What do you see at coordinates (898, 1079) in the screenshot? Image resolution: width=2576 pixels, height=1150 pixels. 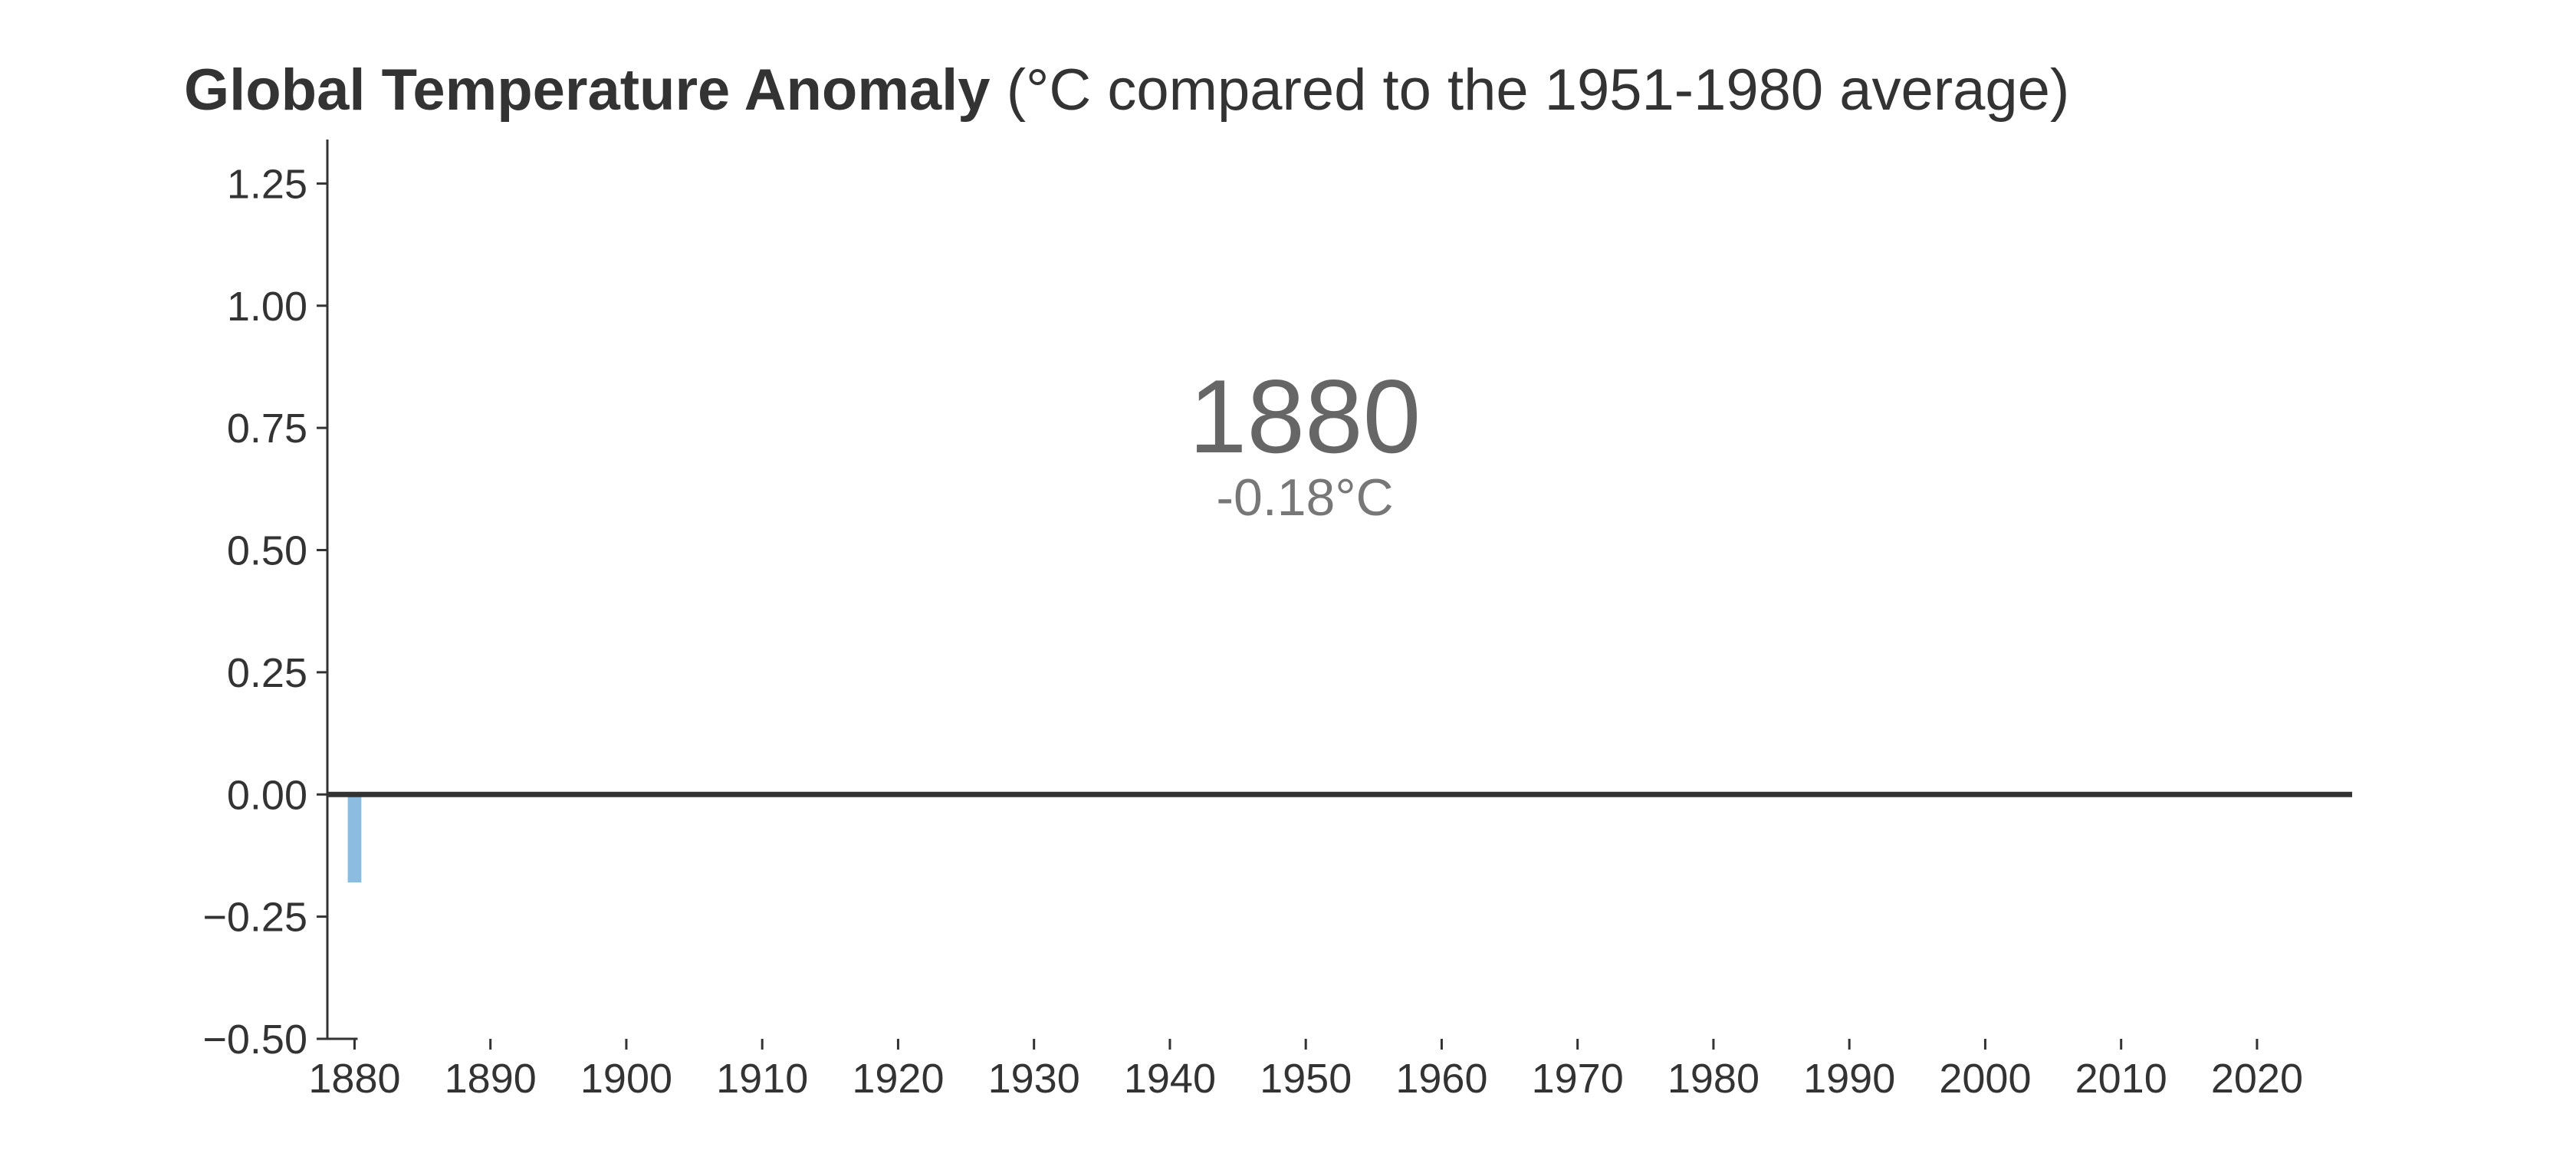 I see `x-tick-label: 1920` at bounding box center [898, 1079].